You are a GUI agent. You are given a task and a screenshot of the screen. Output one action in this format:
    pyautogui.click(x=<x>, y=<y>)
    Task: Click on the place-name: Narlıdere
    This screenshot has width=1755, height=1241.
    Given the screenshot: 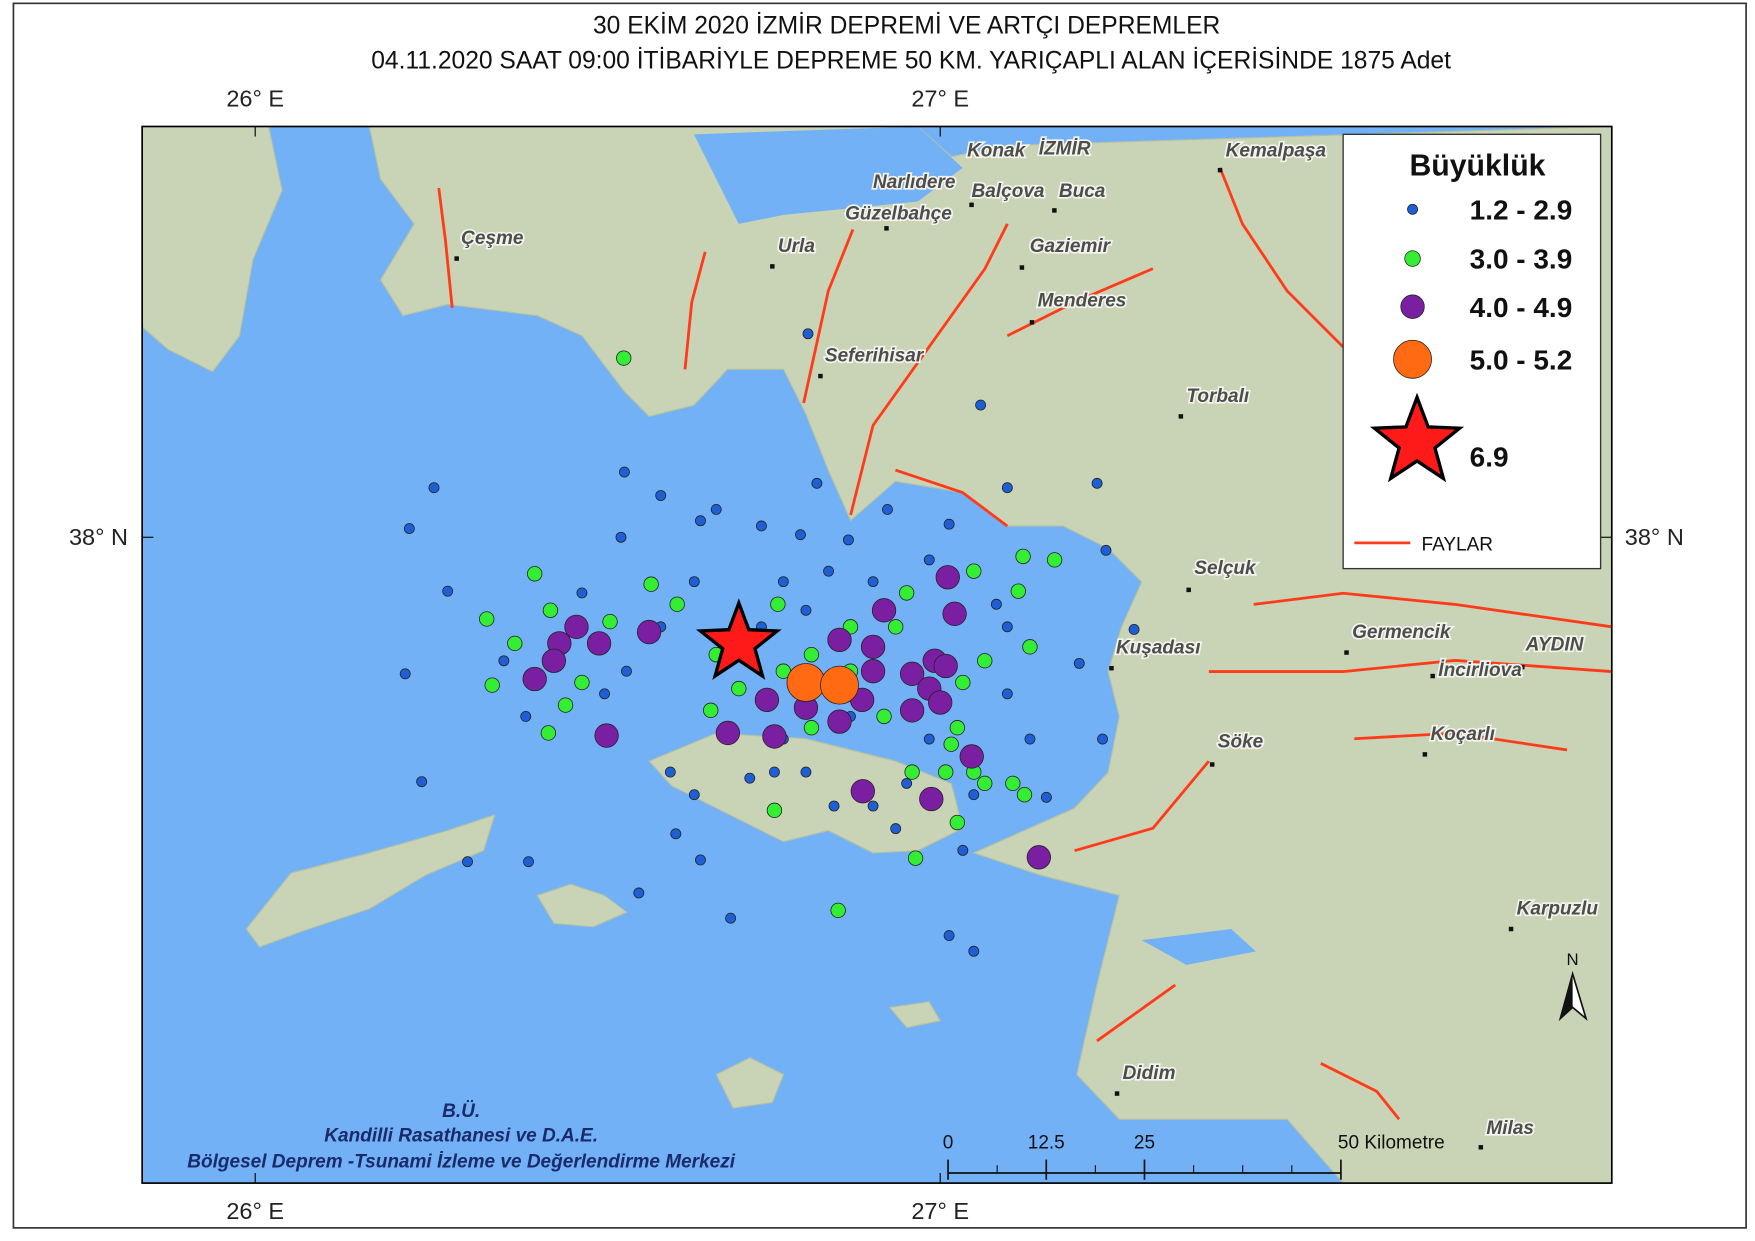 What is the action you would take?
    pyautogui.click(x=914, y=182)
    